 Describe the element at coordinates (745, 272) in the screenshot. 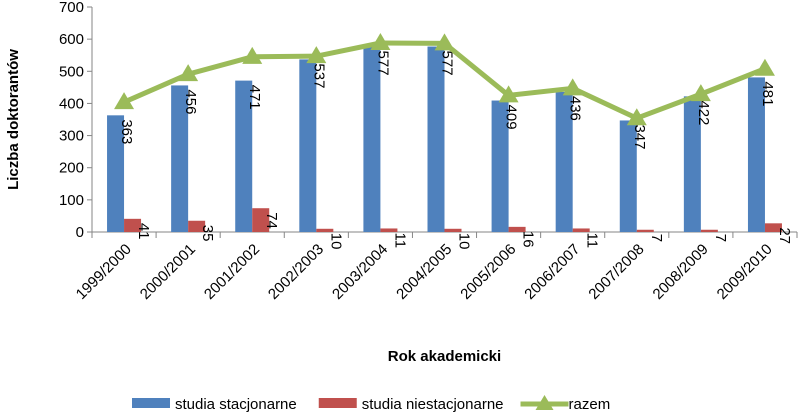

I see `x-tick-label: 2009/2010` at that location.